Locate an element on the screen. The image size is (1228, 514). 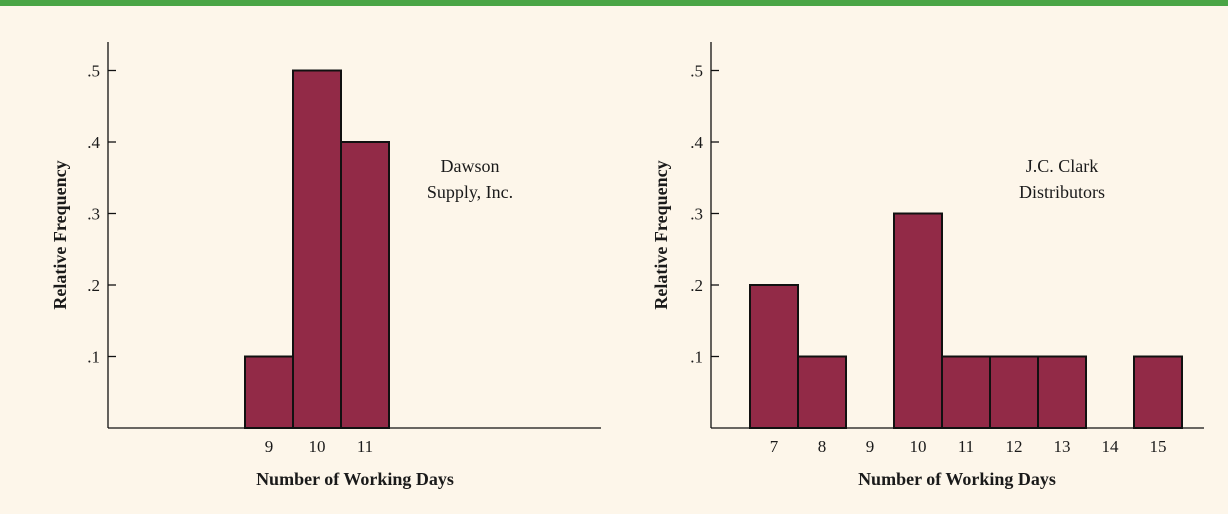
x-ticks-group: 7 8 9 10 11 12 13 14 15 is located at coordinates (968, 446).